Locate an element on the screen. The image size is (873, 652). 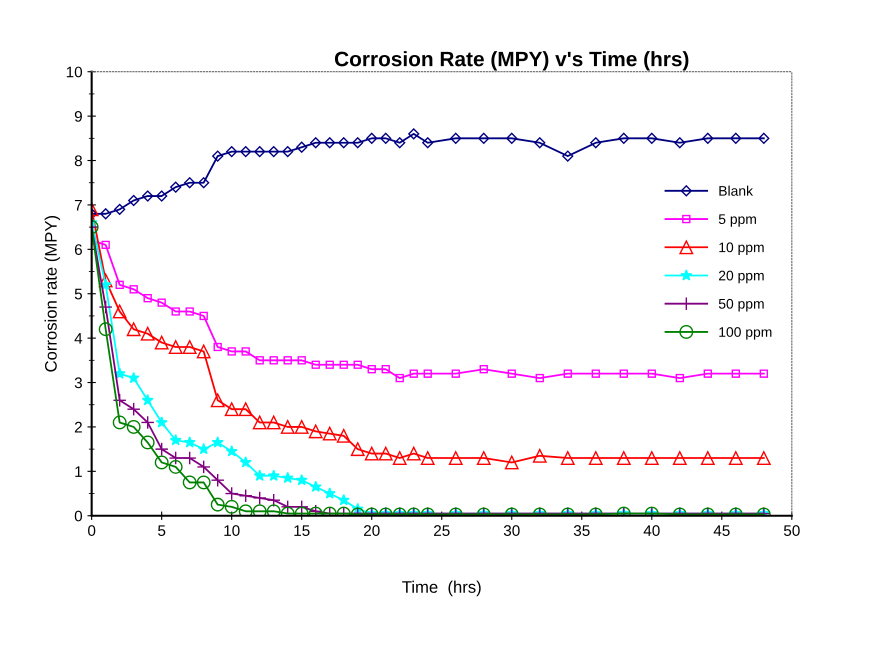
x-tick-label: 35 is located at coordinates (582, 530).